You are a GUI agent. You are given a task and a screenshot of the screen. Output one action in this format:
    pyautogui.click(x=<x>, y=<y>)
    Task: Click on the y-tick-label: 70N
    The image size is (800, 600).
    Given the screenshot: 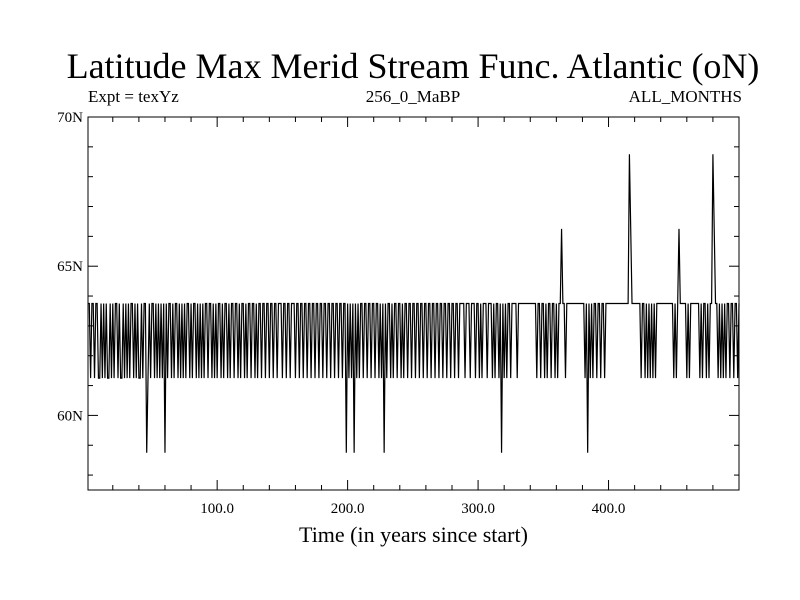 What is the action you would take?
    pyautogui.click(x=70, y=118)
    